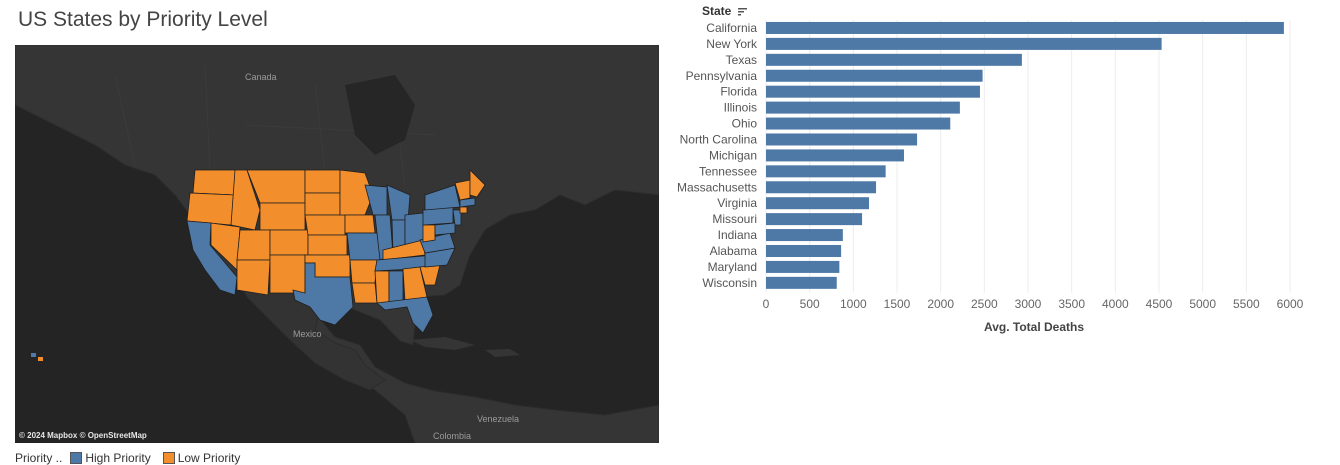 Image resolution: width=1340 pixels, height=465 pixels. Describe the element at coordinates (731, 28) in the screenshot. I see `category-label: California` at that location.